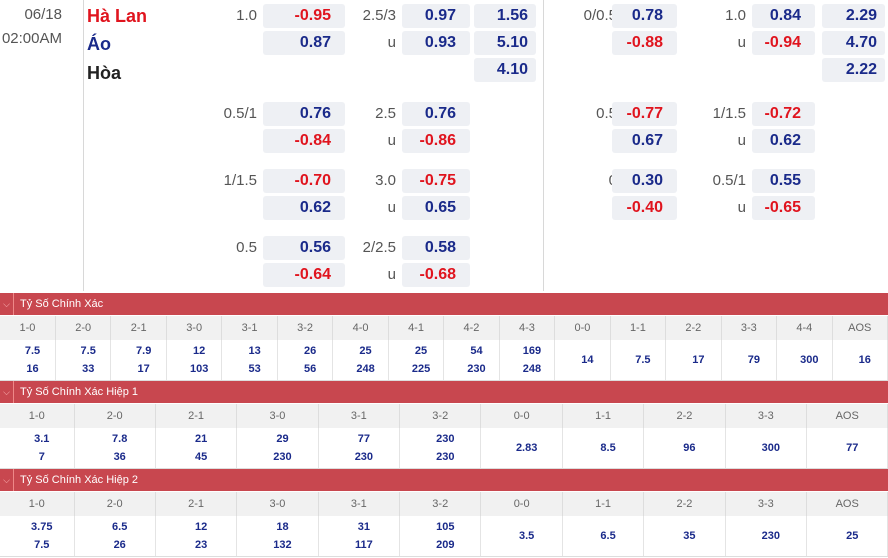 The image size is (888, 558). I want to click on odds-value: 7, so click(41, 456).